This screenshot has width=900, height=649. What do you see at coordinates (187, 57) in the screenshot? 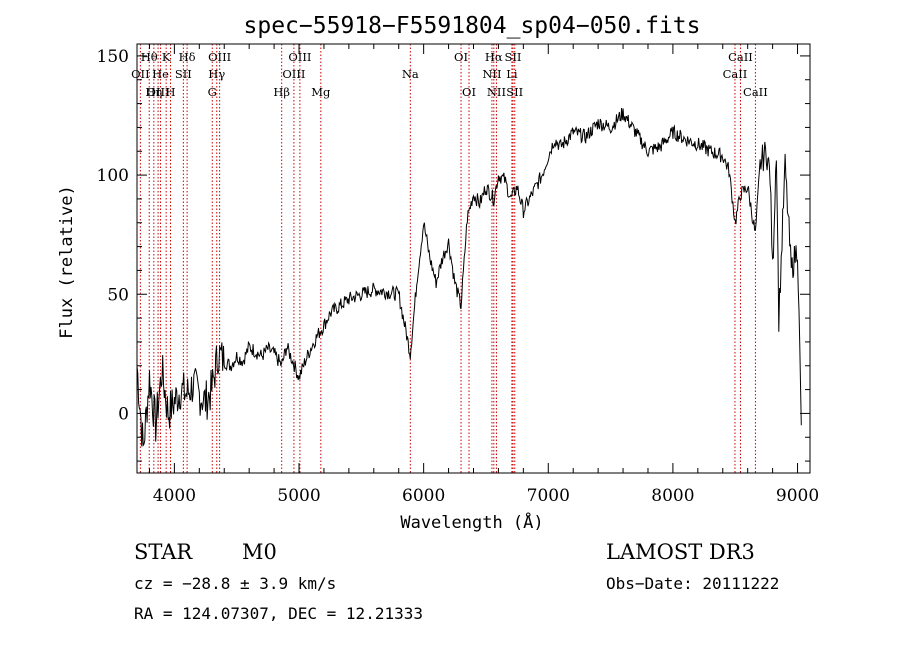
I see `line-label: Hδ` at bounding box center [187, 57].